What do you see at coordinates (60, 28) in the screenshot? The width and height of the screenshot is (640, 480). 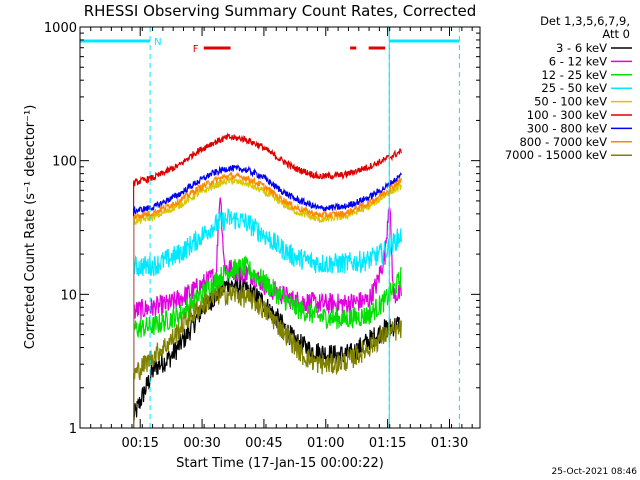 I see `y-tick-label: 1000` at bounding box center [60, 28].